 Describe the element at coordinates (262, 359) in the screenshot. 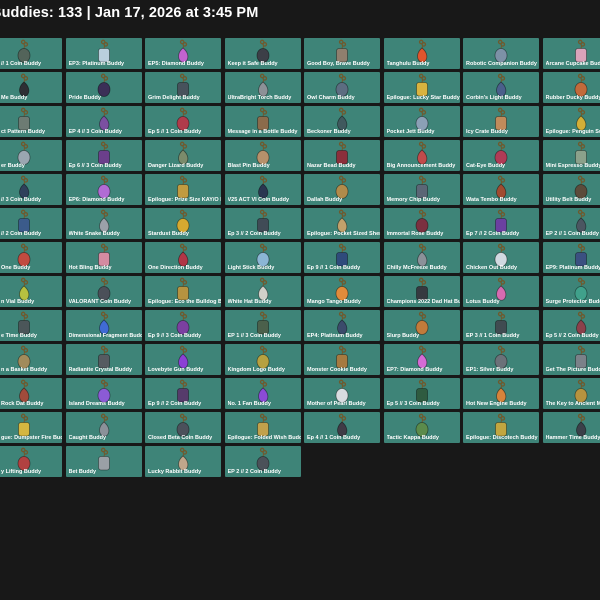

I see `buddy-card: Kingdom Logo Buddy` at that location.